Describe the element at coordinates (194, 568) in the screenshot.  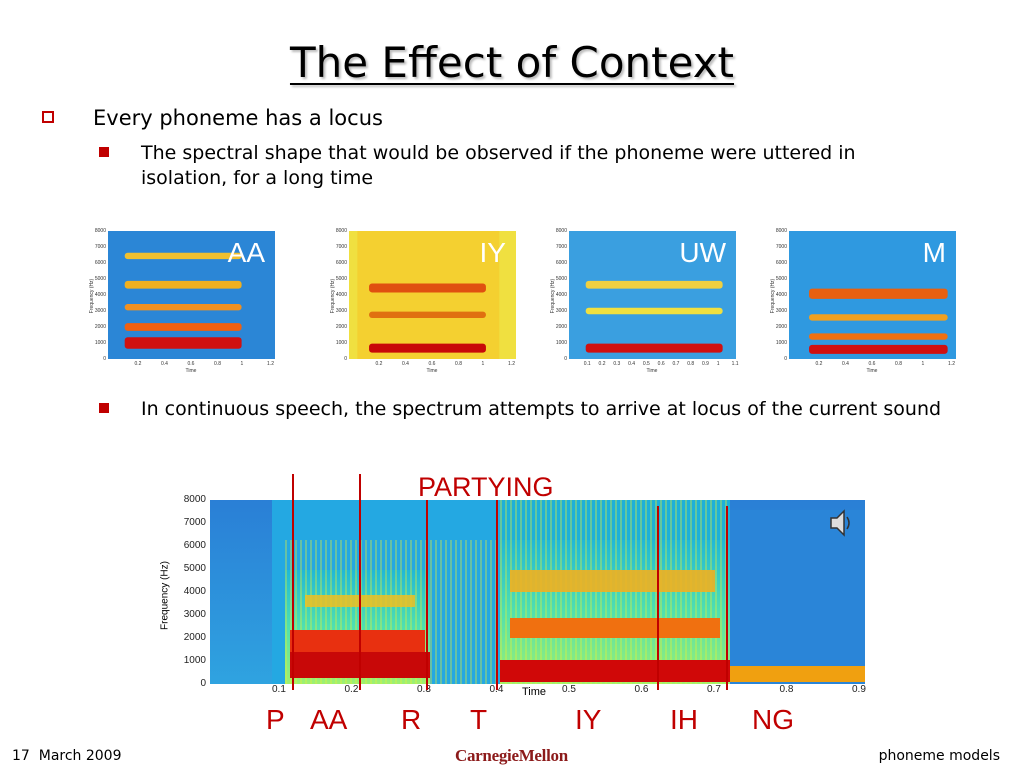
I see `big-y-tick: 5000` at that location.